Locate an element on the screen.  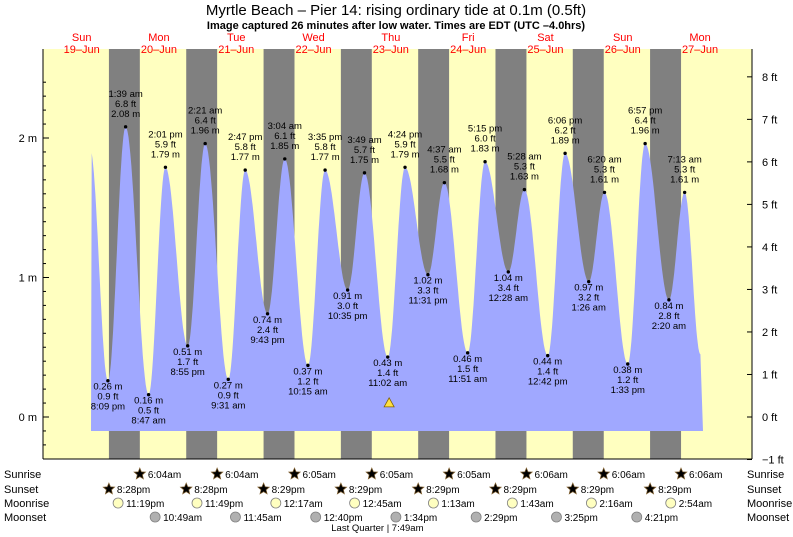
tide-label: 2.08 m is located at coordinates (125, 114).